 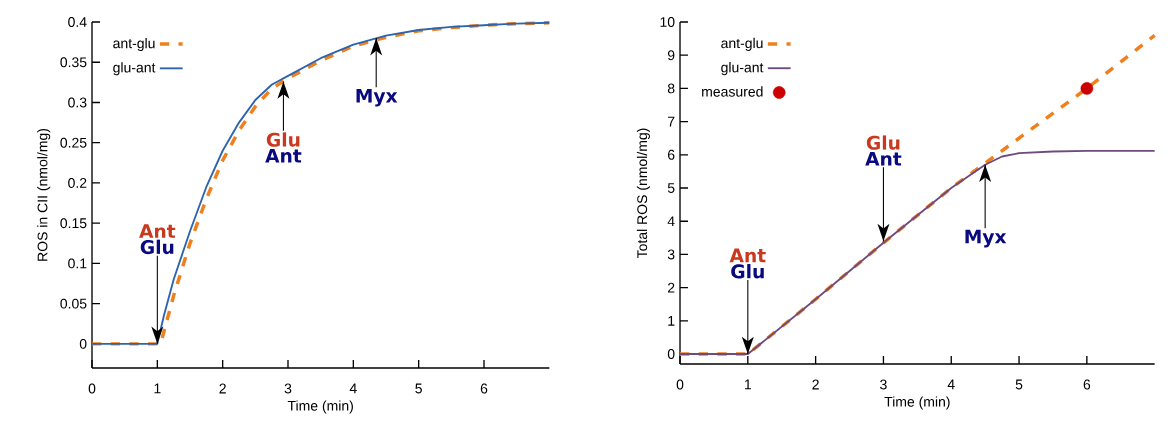 I want to click on y-tick-label: 0.4, so click(x=77, y=22).